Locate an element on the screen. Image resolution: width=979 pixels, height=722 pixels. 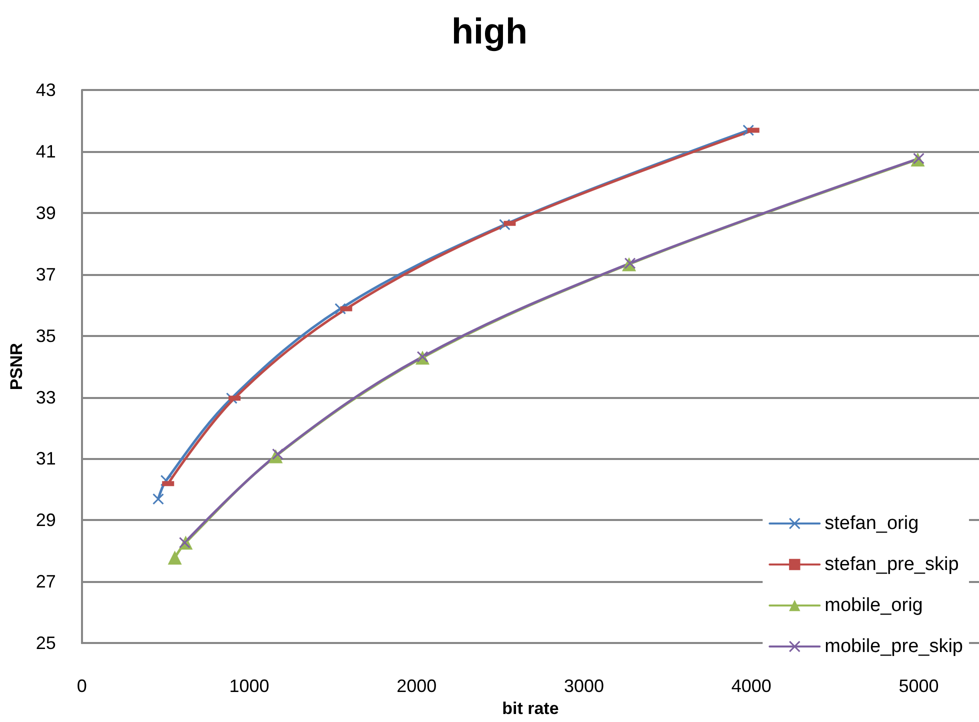
y-tick-label: 37 is located at coordinates (46, 274).